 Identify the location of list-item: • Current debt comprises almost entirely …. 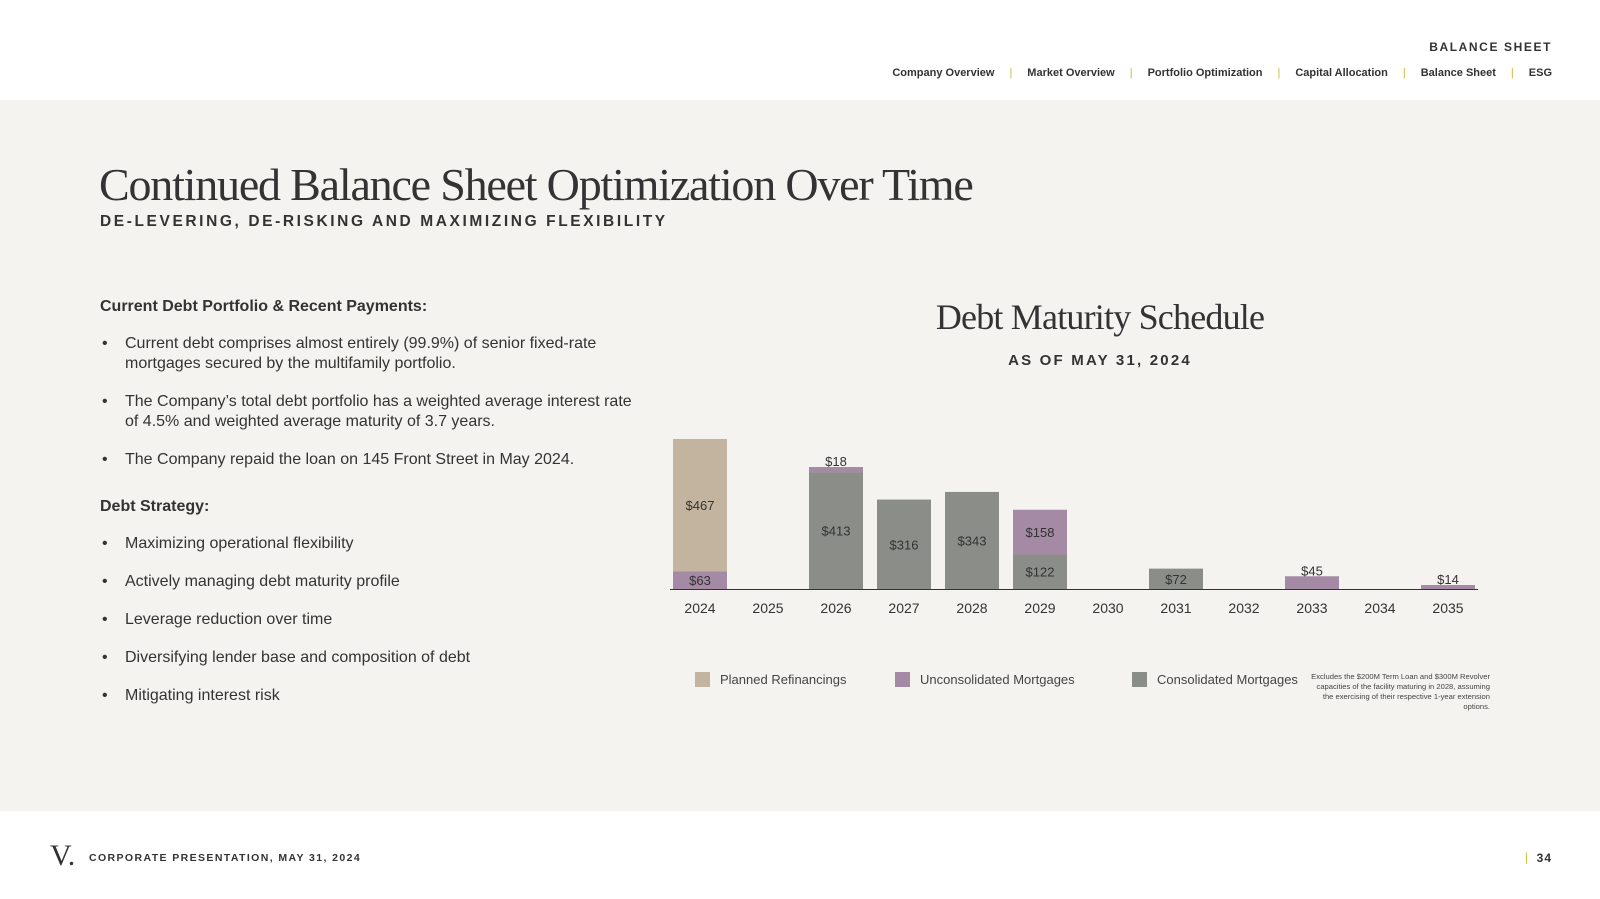
(349, 353).